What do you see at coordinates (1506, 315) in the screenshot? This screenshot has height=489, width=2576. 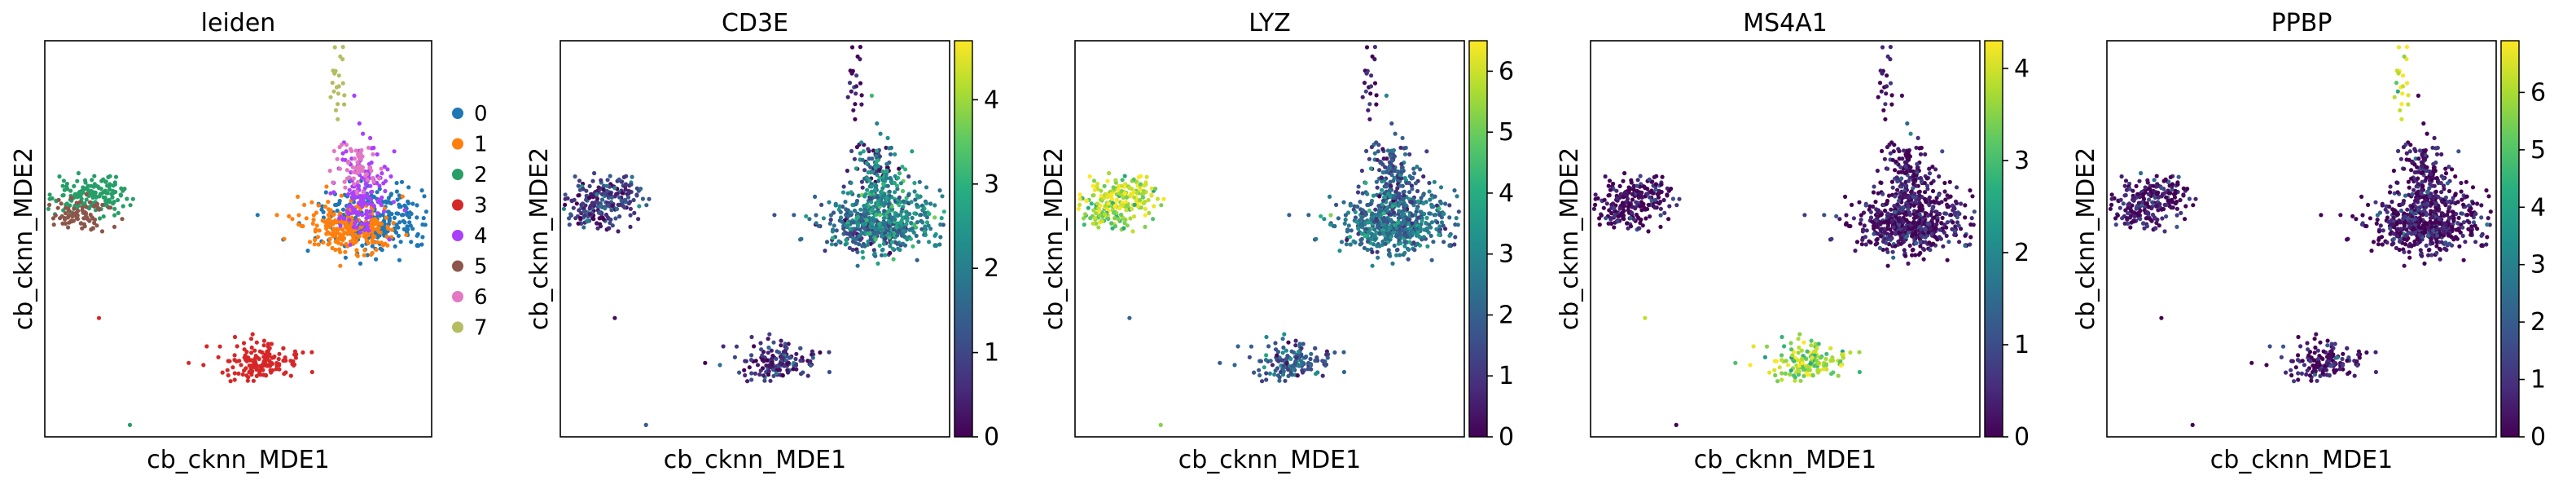 I see `colorbar-tick-label: 2` at bounding box center [1506, 315].